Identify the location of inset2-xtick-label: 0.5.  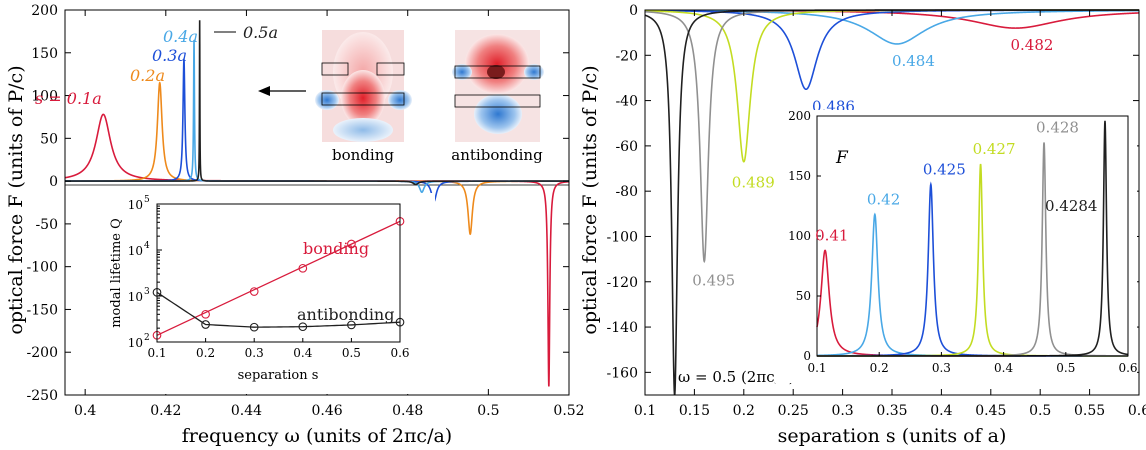
(1065, 368).